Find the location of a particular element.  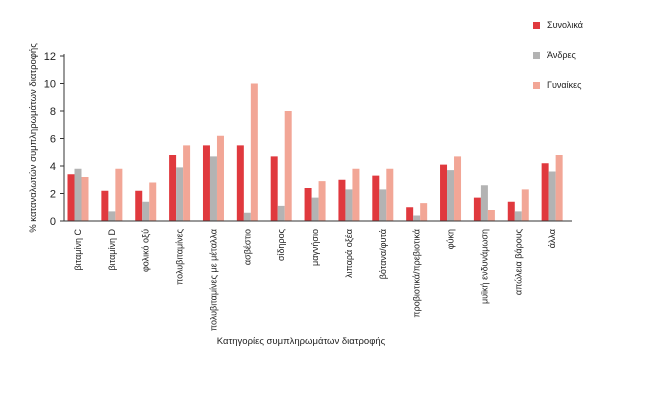

x-tick-label: ασβέστιο is located at coordinates (247, 247).